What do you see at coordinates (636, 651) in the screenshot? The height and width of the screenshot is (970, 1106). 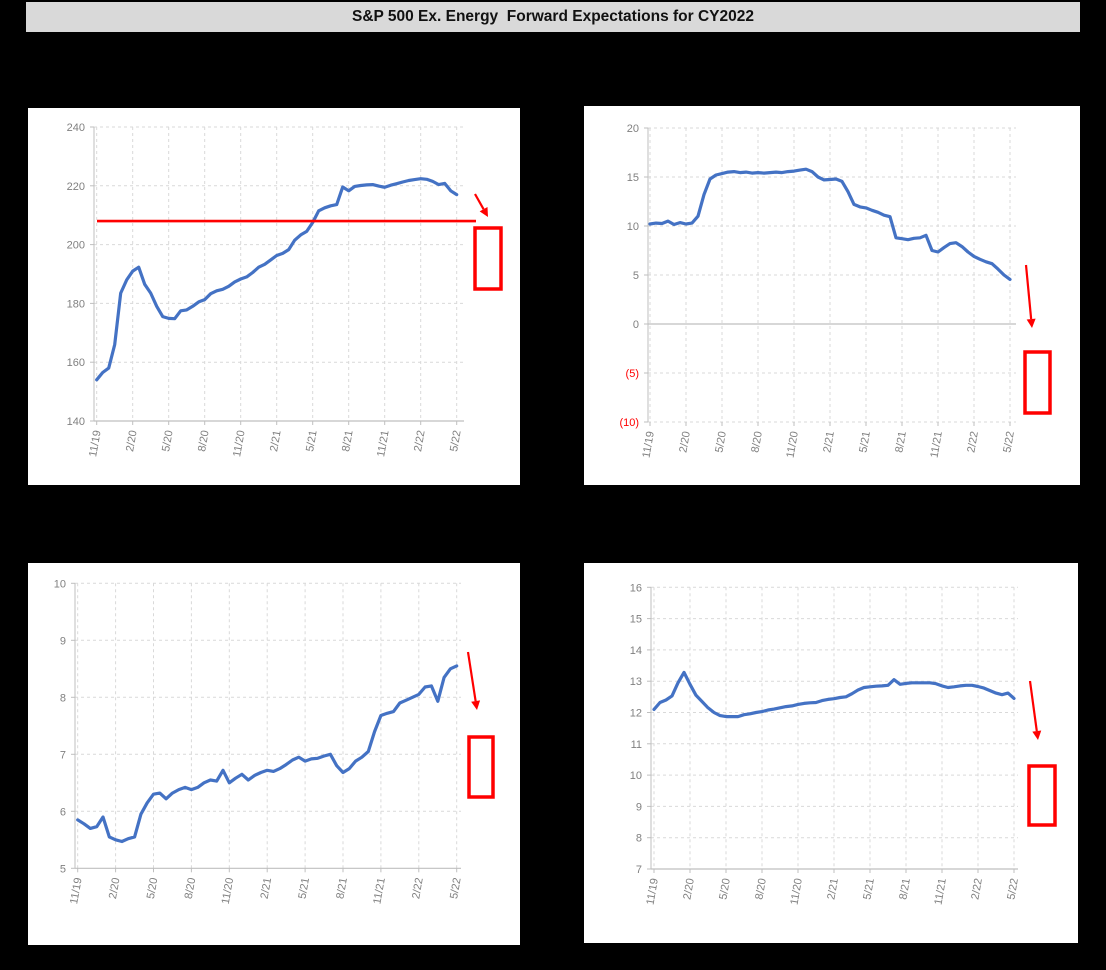 I see `y-tick-label: 14` at bounding box center [636, 651].